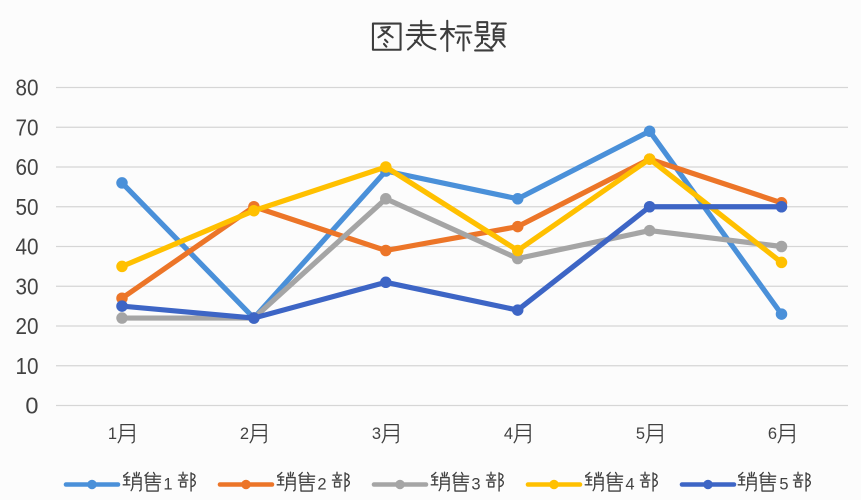  Describe the element at coordinates (27, 366) in the screenshot. I see `svg-text: 10` at that location.